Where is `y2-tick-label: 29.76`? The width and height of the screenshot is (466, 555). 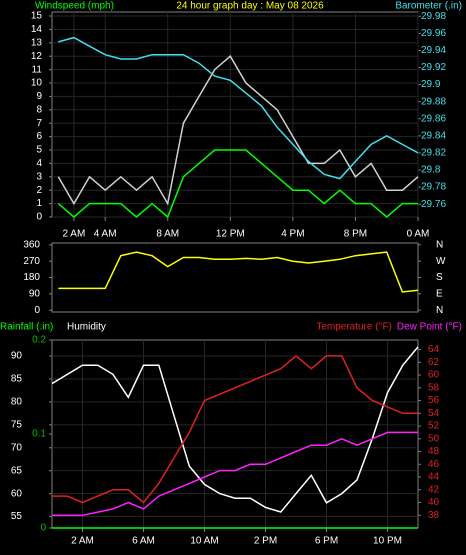 y2-tick-label: 29.76 is located at coordinates (433, 204).